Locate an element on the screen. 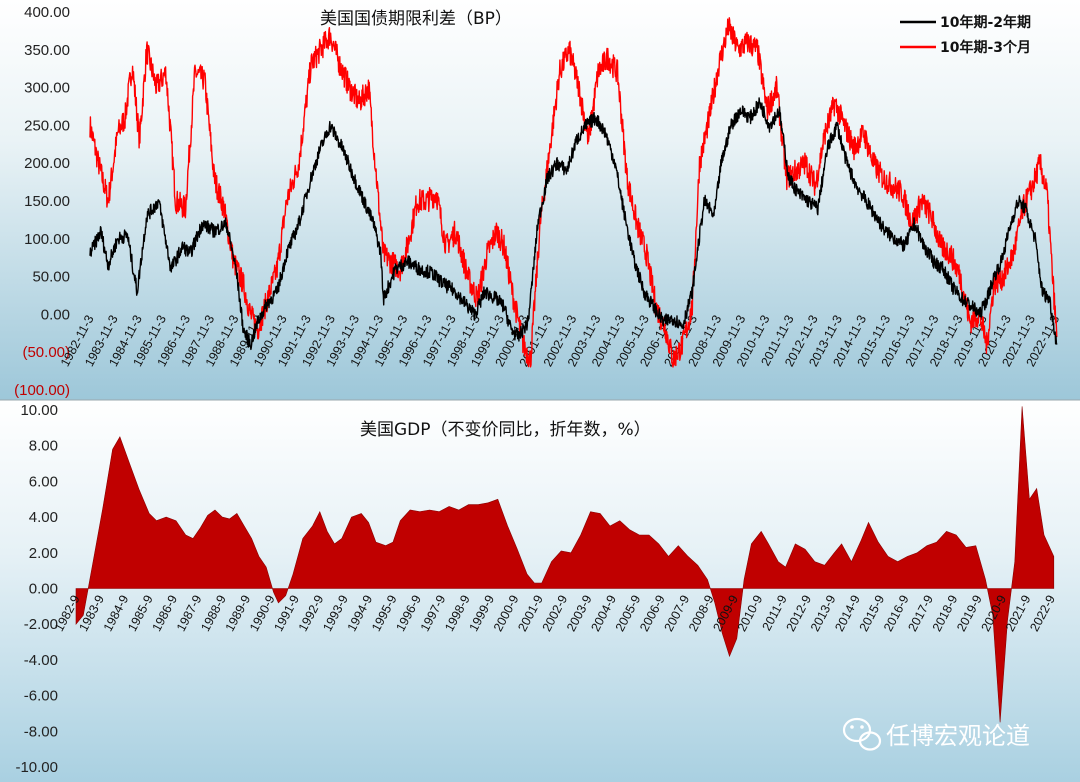 This screenshot has height=782, width=1080. wechat-icon is located at coordinates (862, 734).